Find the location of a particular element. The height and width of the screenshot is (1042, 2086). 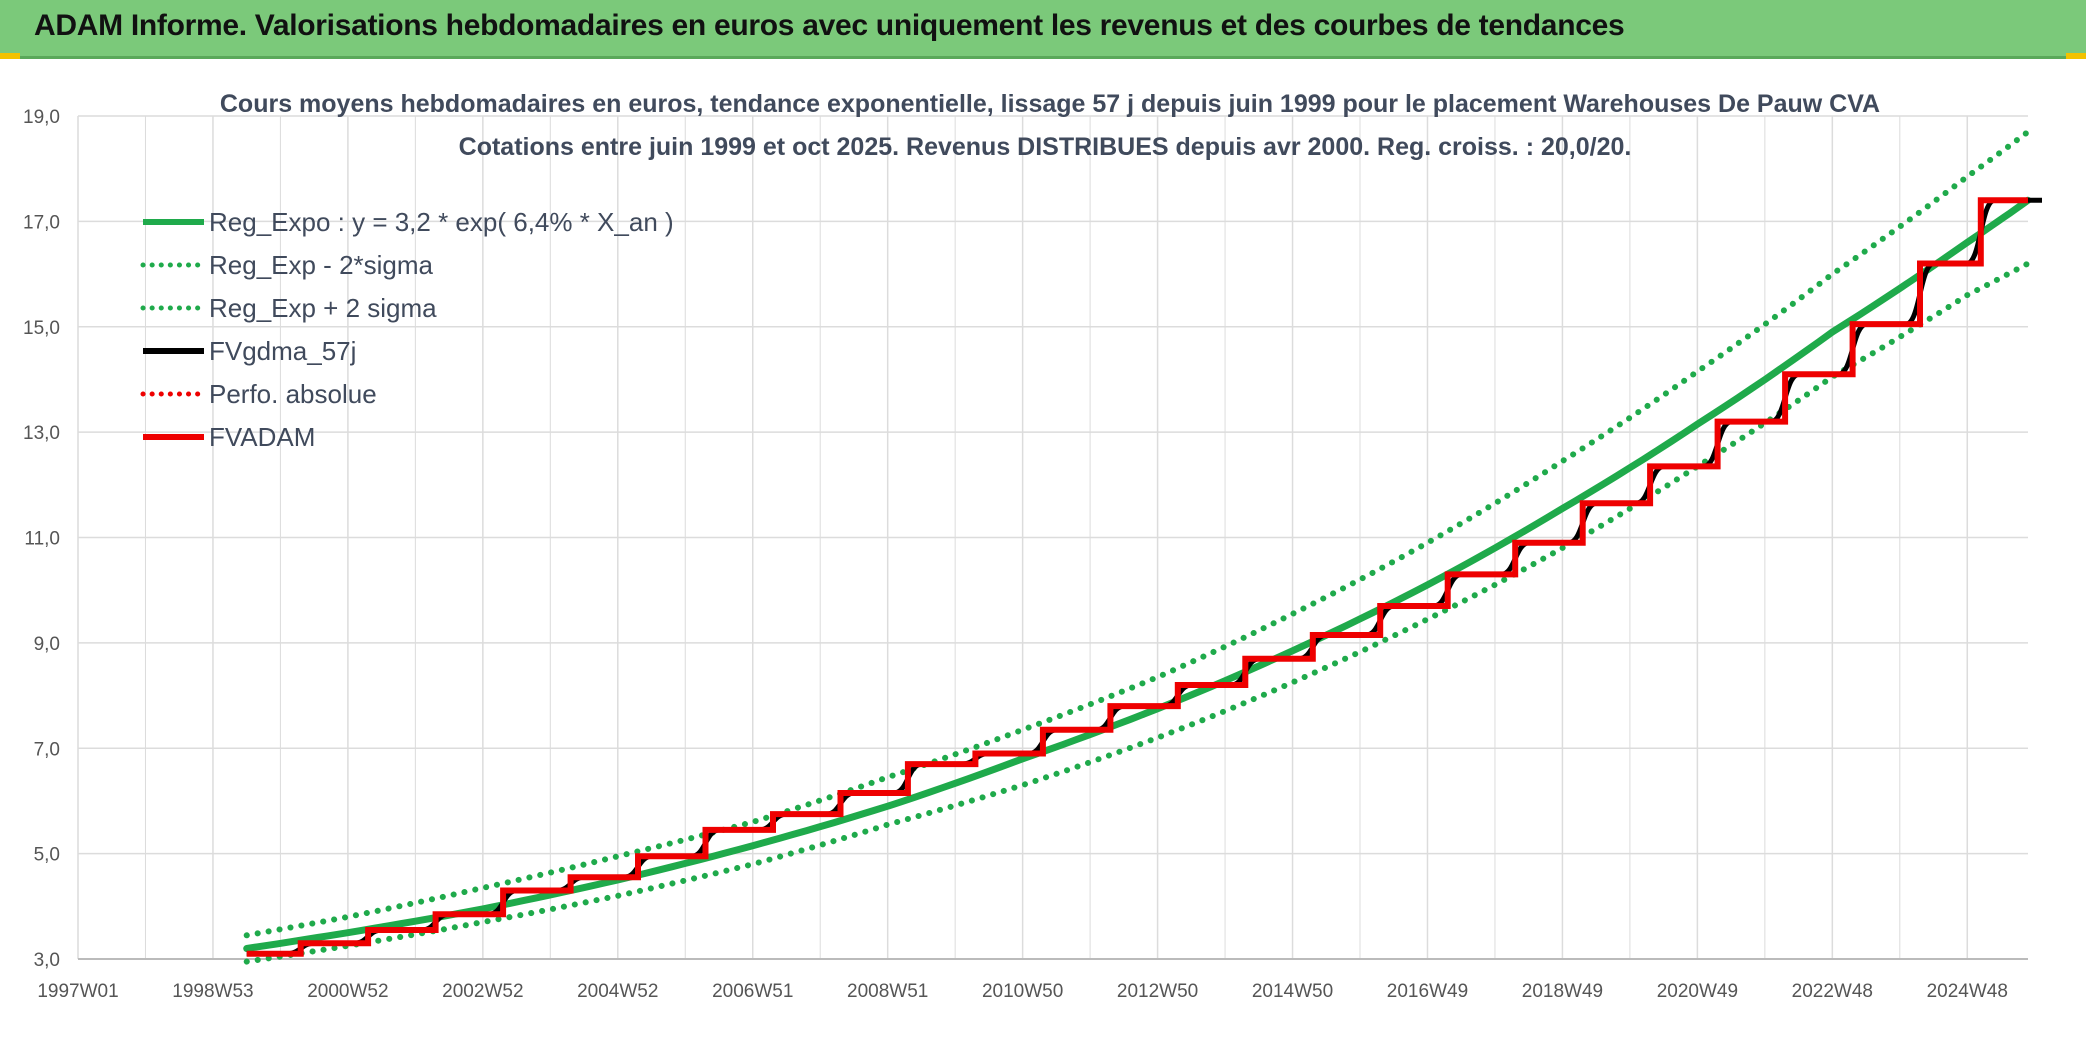

legend-label: Reg_Exp + 2 sigma is located at coordinates (323, 308).